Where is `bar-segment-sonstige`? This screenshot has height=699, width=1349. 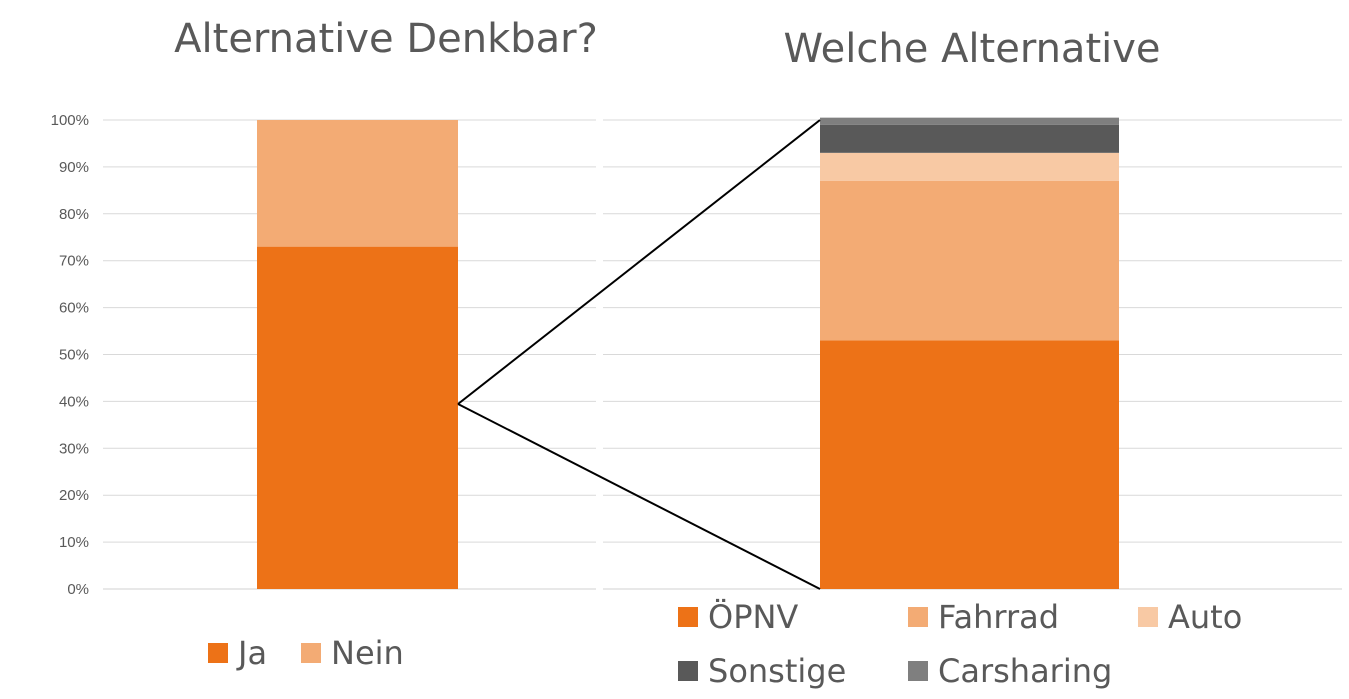 bar-segment-sonstige is located at coordinates (969, 138).